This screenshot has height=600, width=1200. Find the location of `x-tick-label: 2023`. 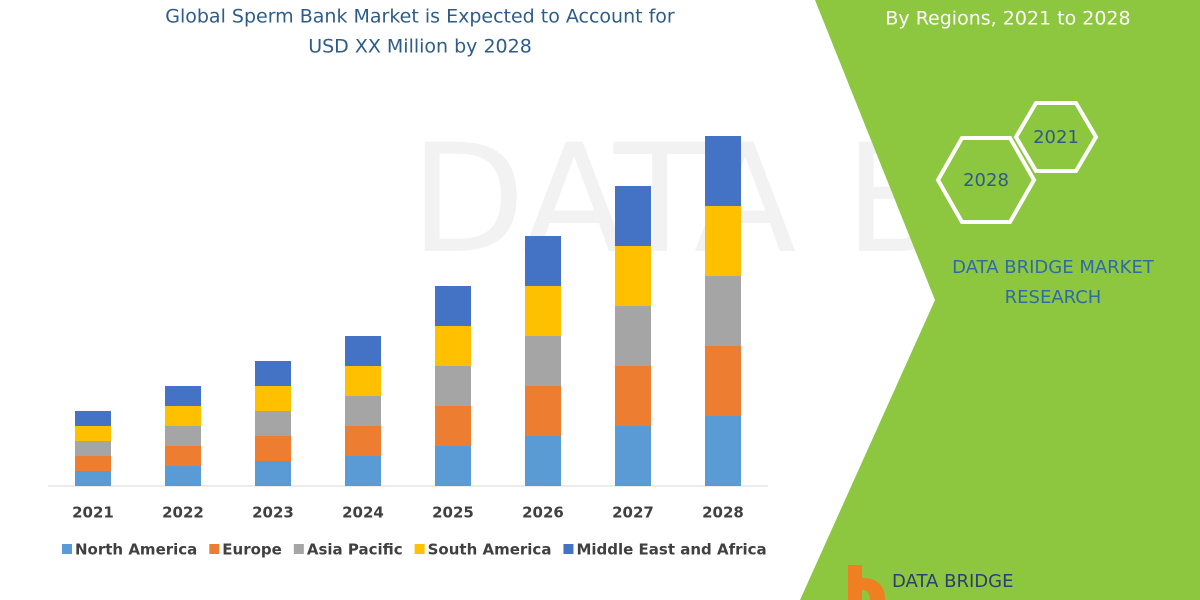

x-tick-label: 2023 is located at coordinates (273, 513).